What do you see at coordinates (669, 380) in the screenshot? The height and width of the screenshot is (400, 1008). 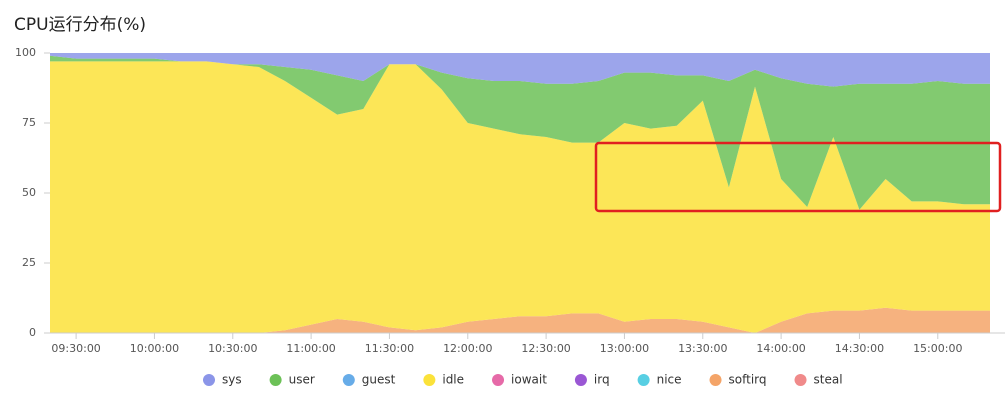 I see `legend-label: nice` at bounding box center [669, 380].